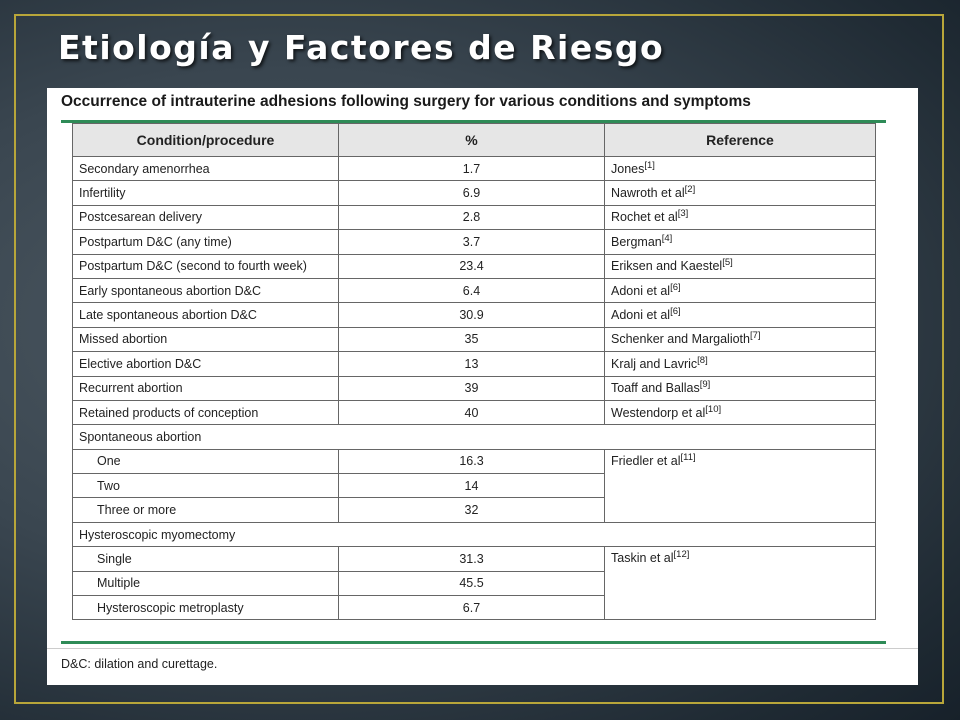 The height and width of the screenshot is (720, 960). Describe the element at coordinates (740, 388) in the screenshot. I see `cell-reference: Toaff and Ballas[9]` at that location.